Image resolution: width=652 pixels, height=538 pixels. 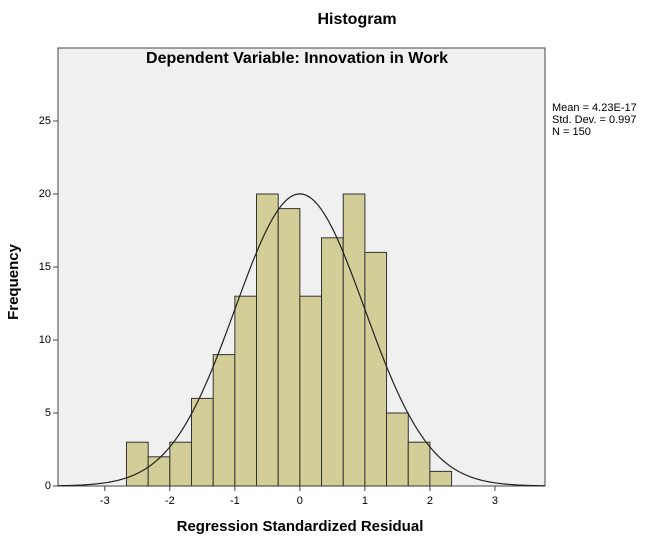 What do you see at coordinates (48, 486) in the screenshot?
I see `y-tick-label: 0` at bounding box center [48, 486].